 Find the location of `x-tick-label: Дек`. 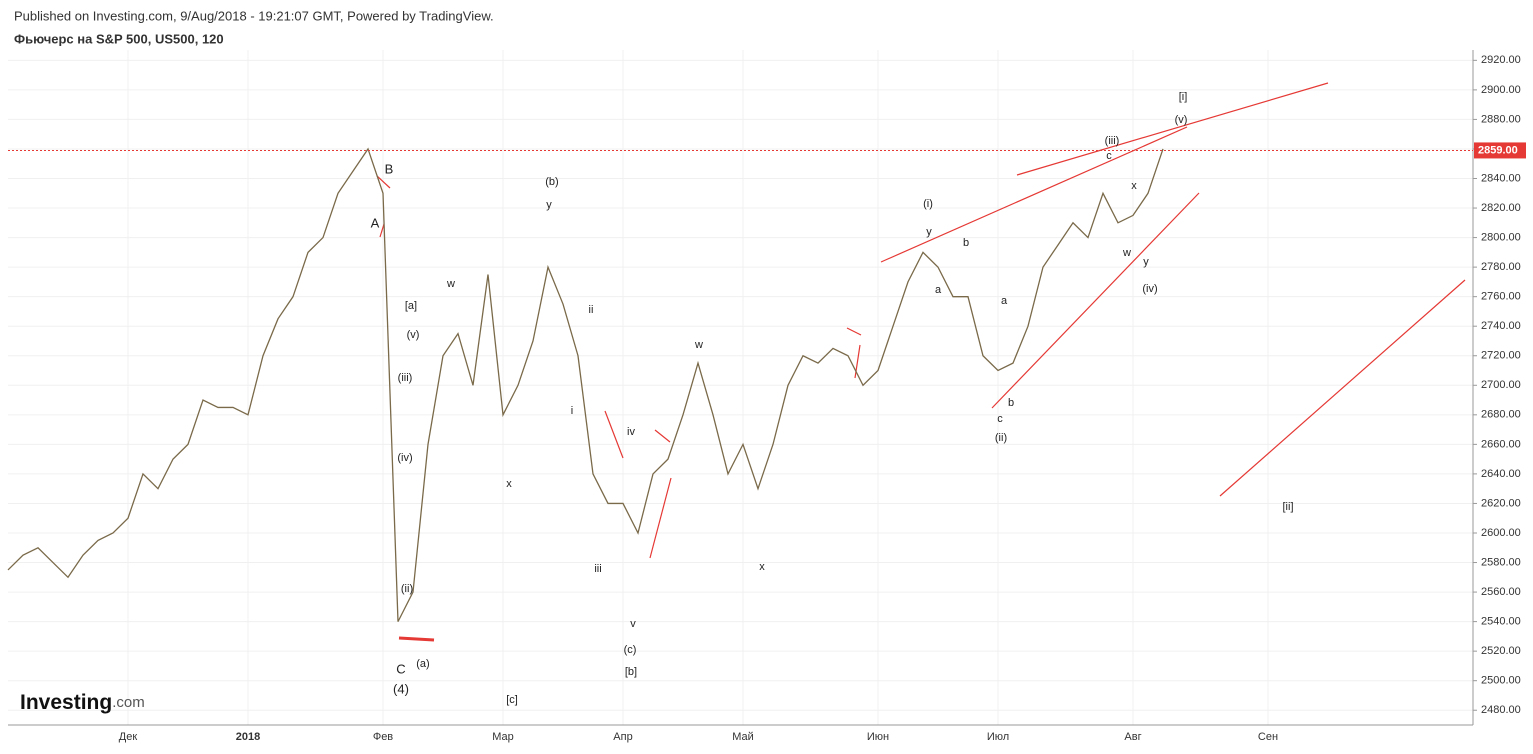

x-tick-label: Дек is located at coordinates (128, 737).